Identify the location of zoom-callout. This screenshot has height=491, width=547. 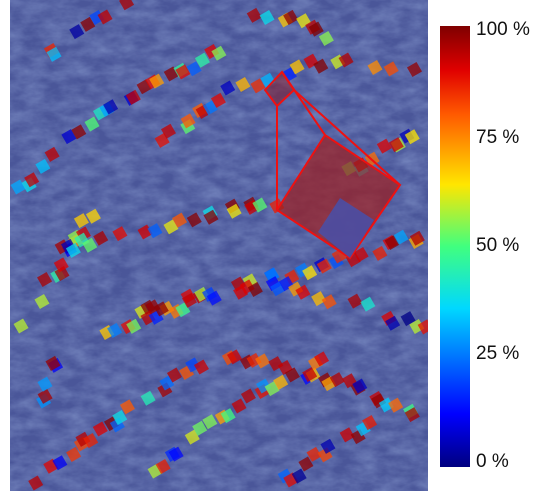
(332, 165).